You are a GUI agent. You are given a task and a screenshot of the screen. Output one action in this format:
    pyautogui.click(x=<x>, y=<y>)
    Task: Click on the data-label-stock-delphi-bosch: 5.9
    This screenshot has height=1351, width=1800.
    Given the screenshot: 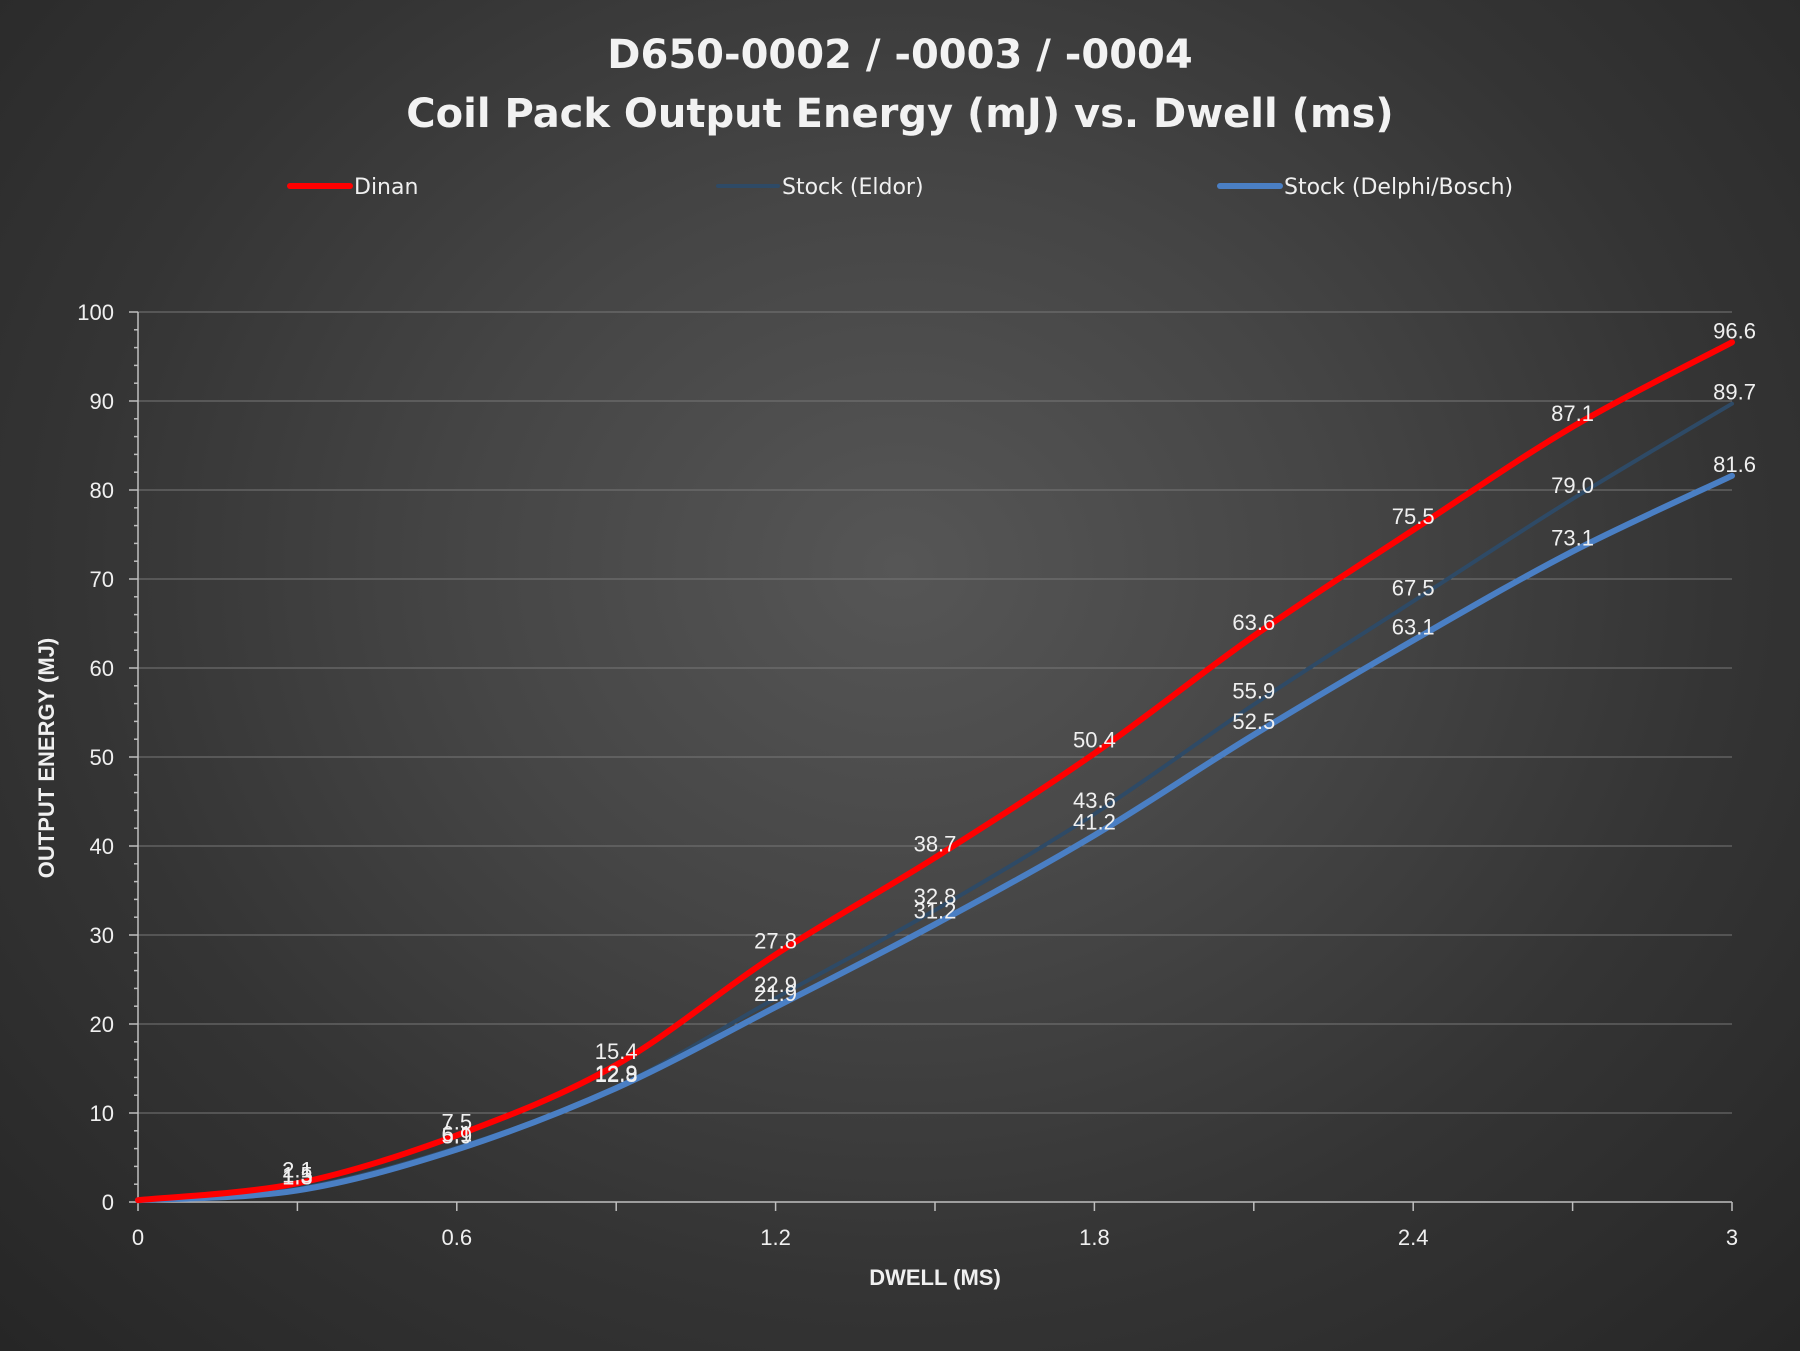 What is the action you would take?
    pyautogui.click(x=457, y=1135)
    